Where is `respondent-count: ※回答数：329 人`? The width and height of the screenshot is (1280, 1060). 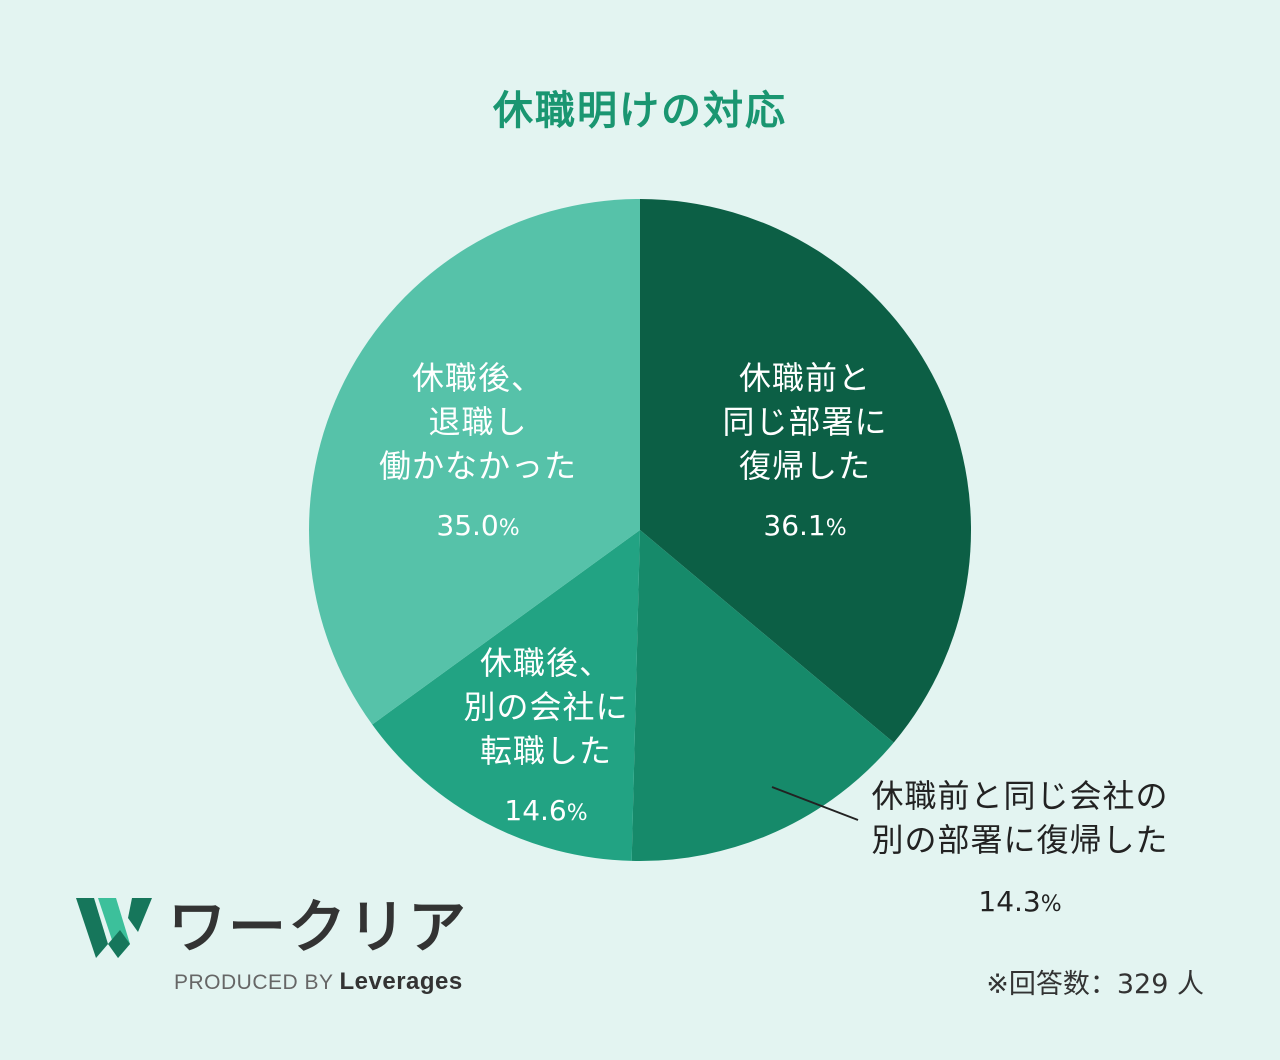 respondent-count: ※回答数：329 人 is located at coordinates (1095, 984).